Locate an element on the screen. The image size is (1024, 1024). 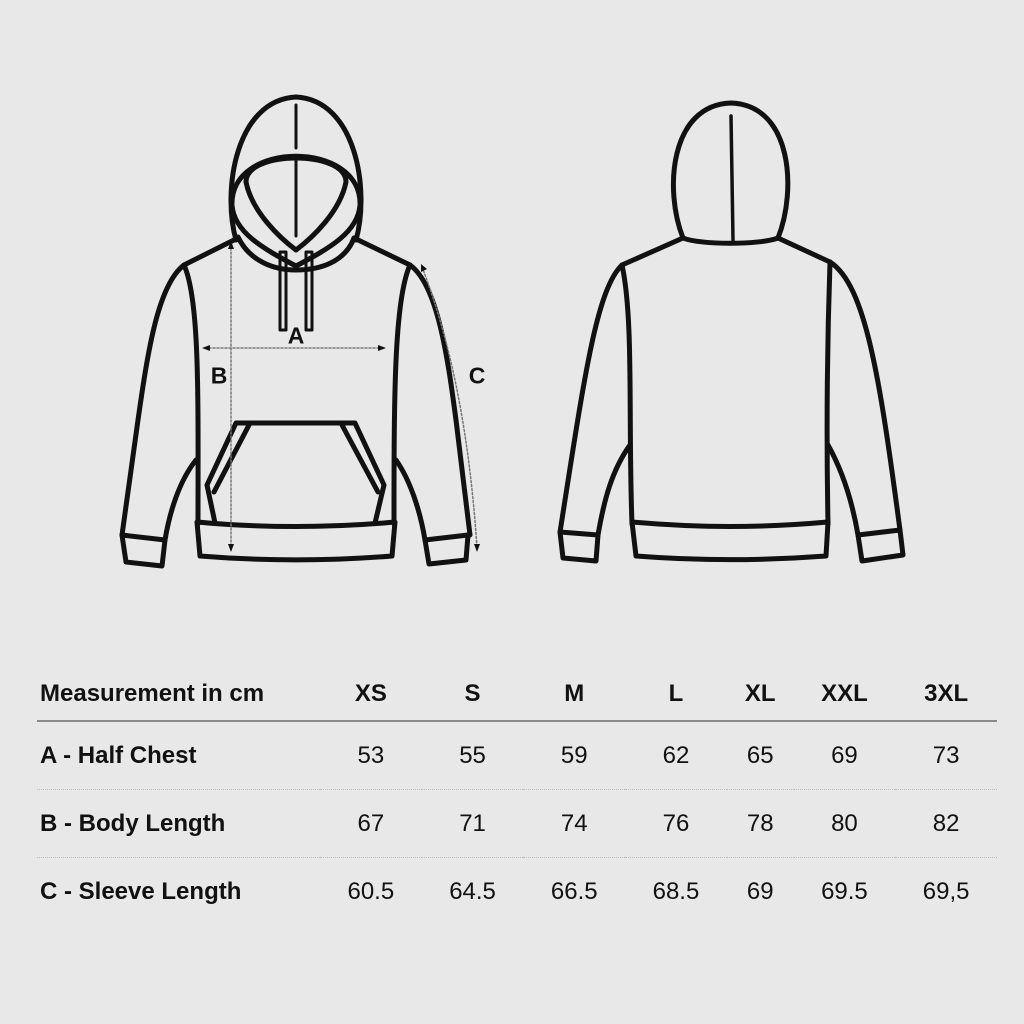
label-c: C is located at coordinates (477, 375).